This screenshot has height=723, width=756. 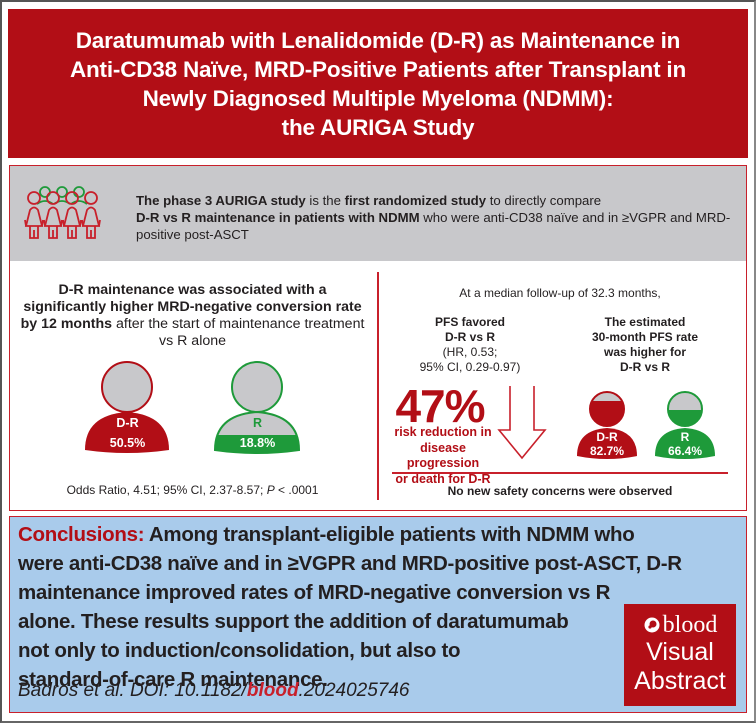 What do you see at coordinates (378, 98) in the screenshot?
I see `title-line: Newly Diagnosed Multiple Myeloma (NDMM):` at bounding box center [378, 98].